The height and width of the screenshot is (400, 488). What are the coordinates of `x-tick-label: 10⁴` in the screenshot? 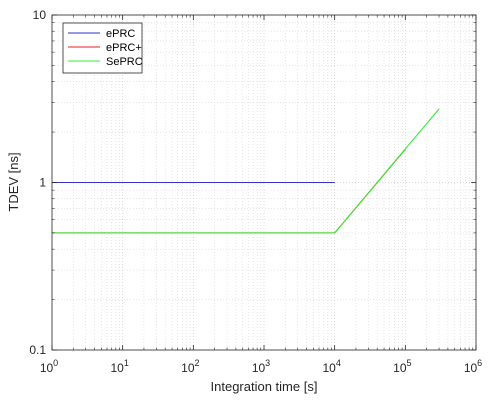 It's located at (331, 366).